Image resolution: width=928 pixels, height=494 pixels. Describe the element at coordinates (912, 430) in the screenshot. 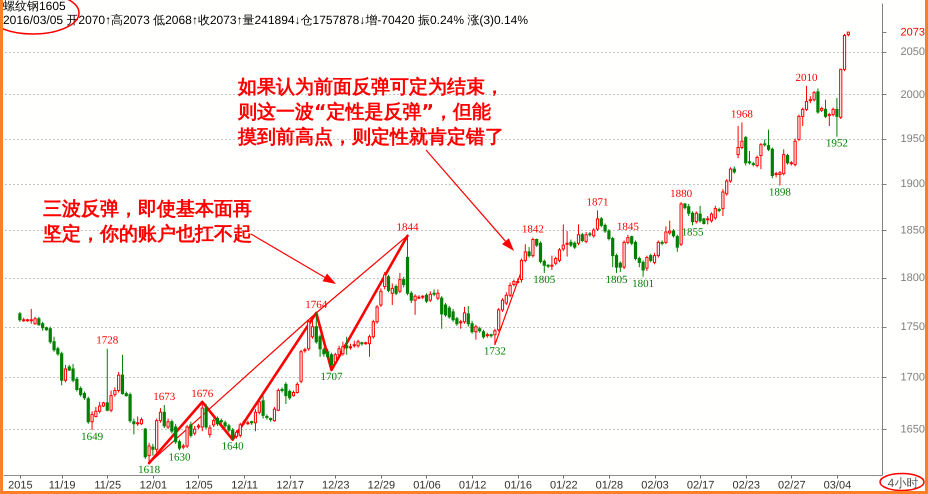

I see `y-tick-label: 1650` at that location.